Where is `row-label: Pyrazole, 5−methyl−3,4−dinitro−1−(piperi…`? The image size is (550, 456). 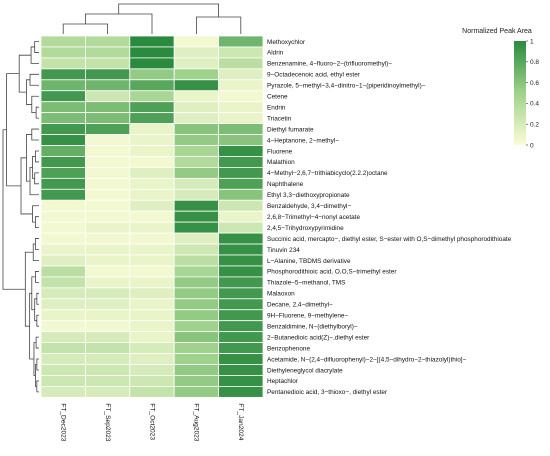 row-label: Pyrazole, 5−methyl−3,4−dinitro−1−(piperi… is located at coordinates (346, 86).